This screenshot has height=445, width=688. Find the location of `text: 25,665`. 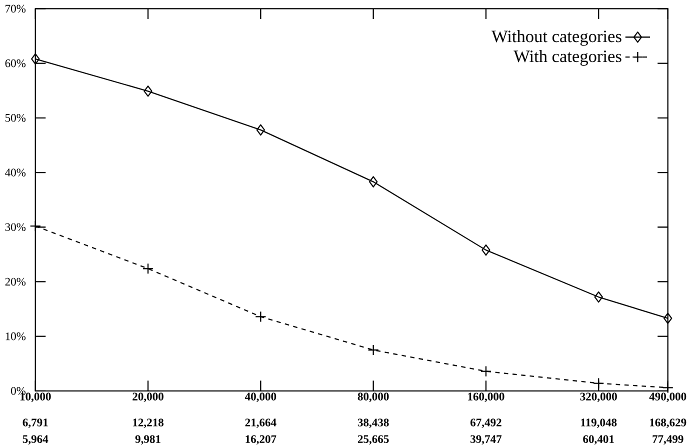

text: 25,665 is located at coordinates (373, 440).